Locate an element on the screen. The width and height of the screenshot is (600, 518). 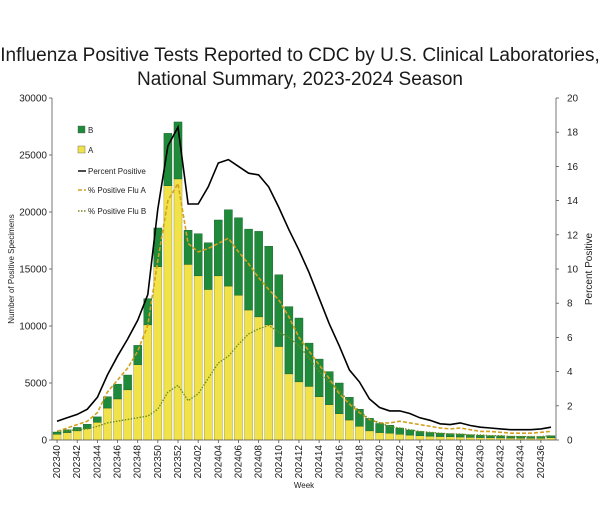
x-tick-label: 202350 is located at coordinates (158, 462).